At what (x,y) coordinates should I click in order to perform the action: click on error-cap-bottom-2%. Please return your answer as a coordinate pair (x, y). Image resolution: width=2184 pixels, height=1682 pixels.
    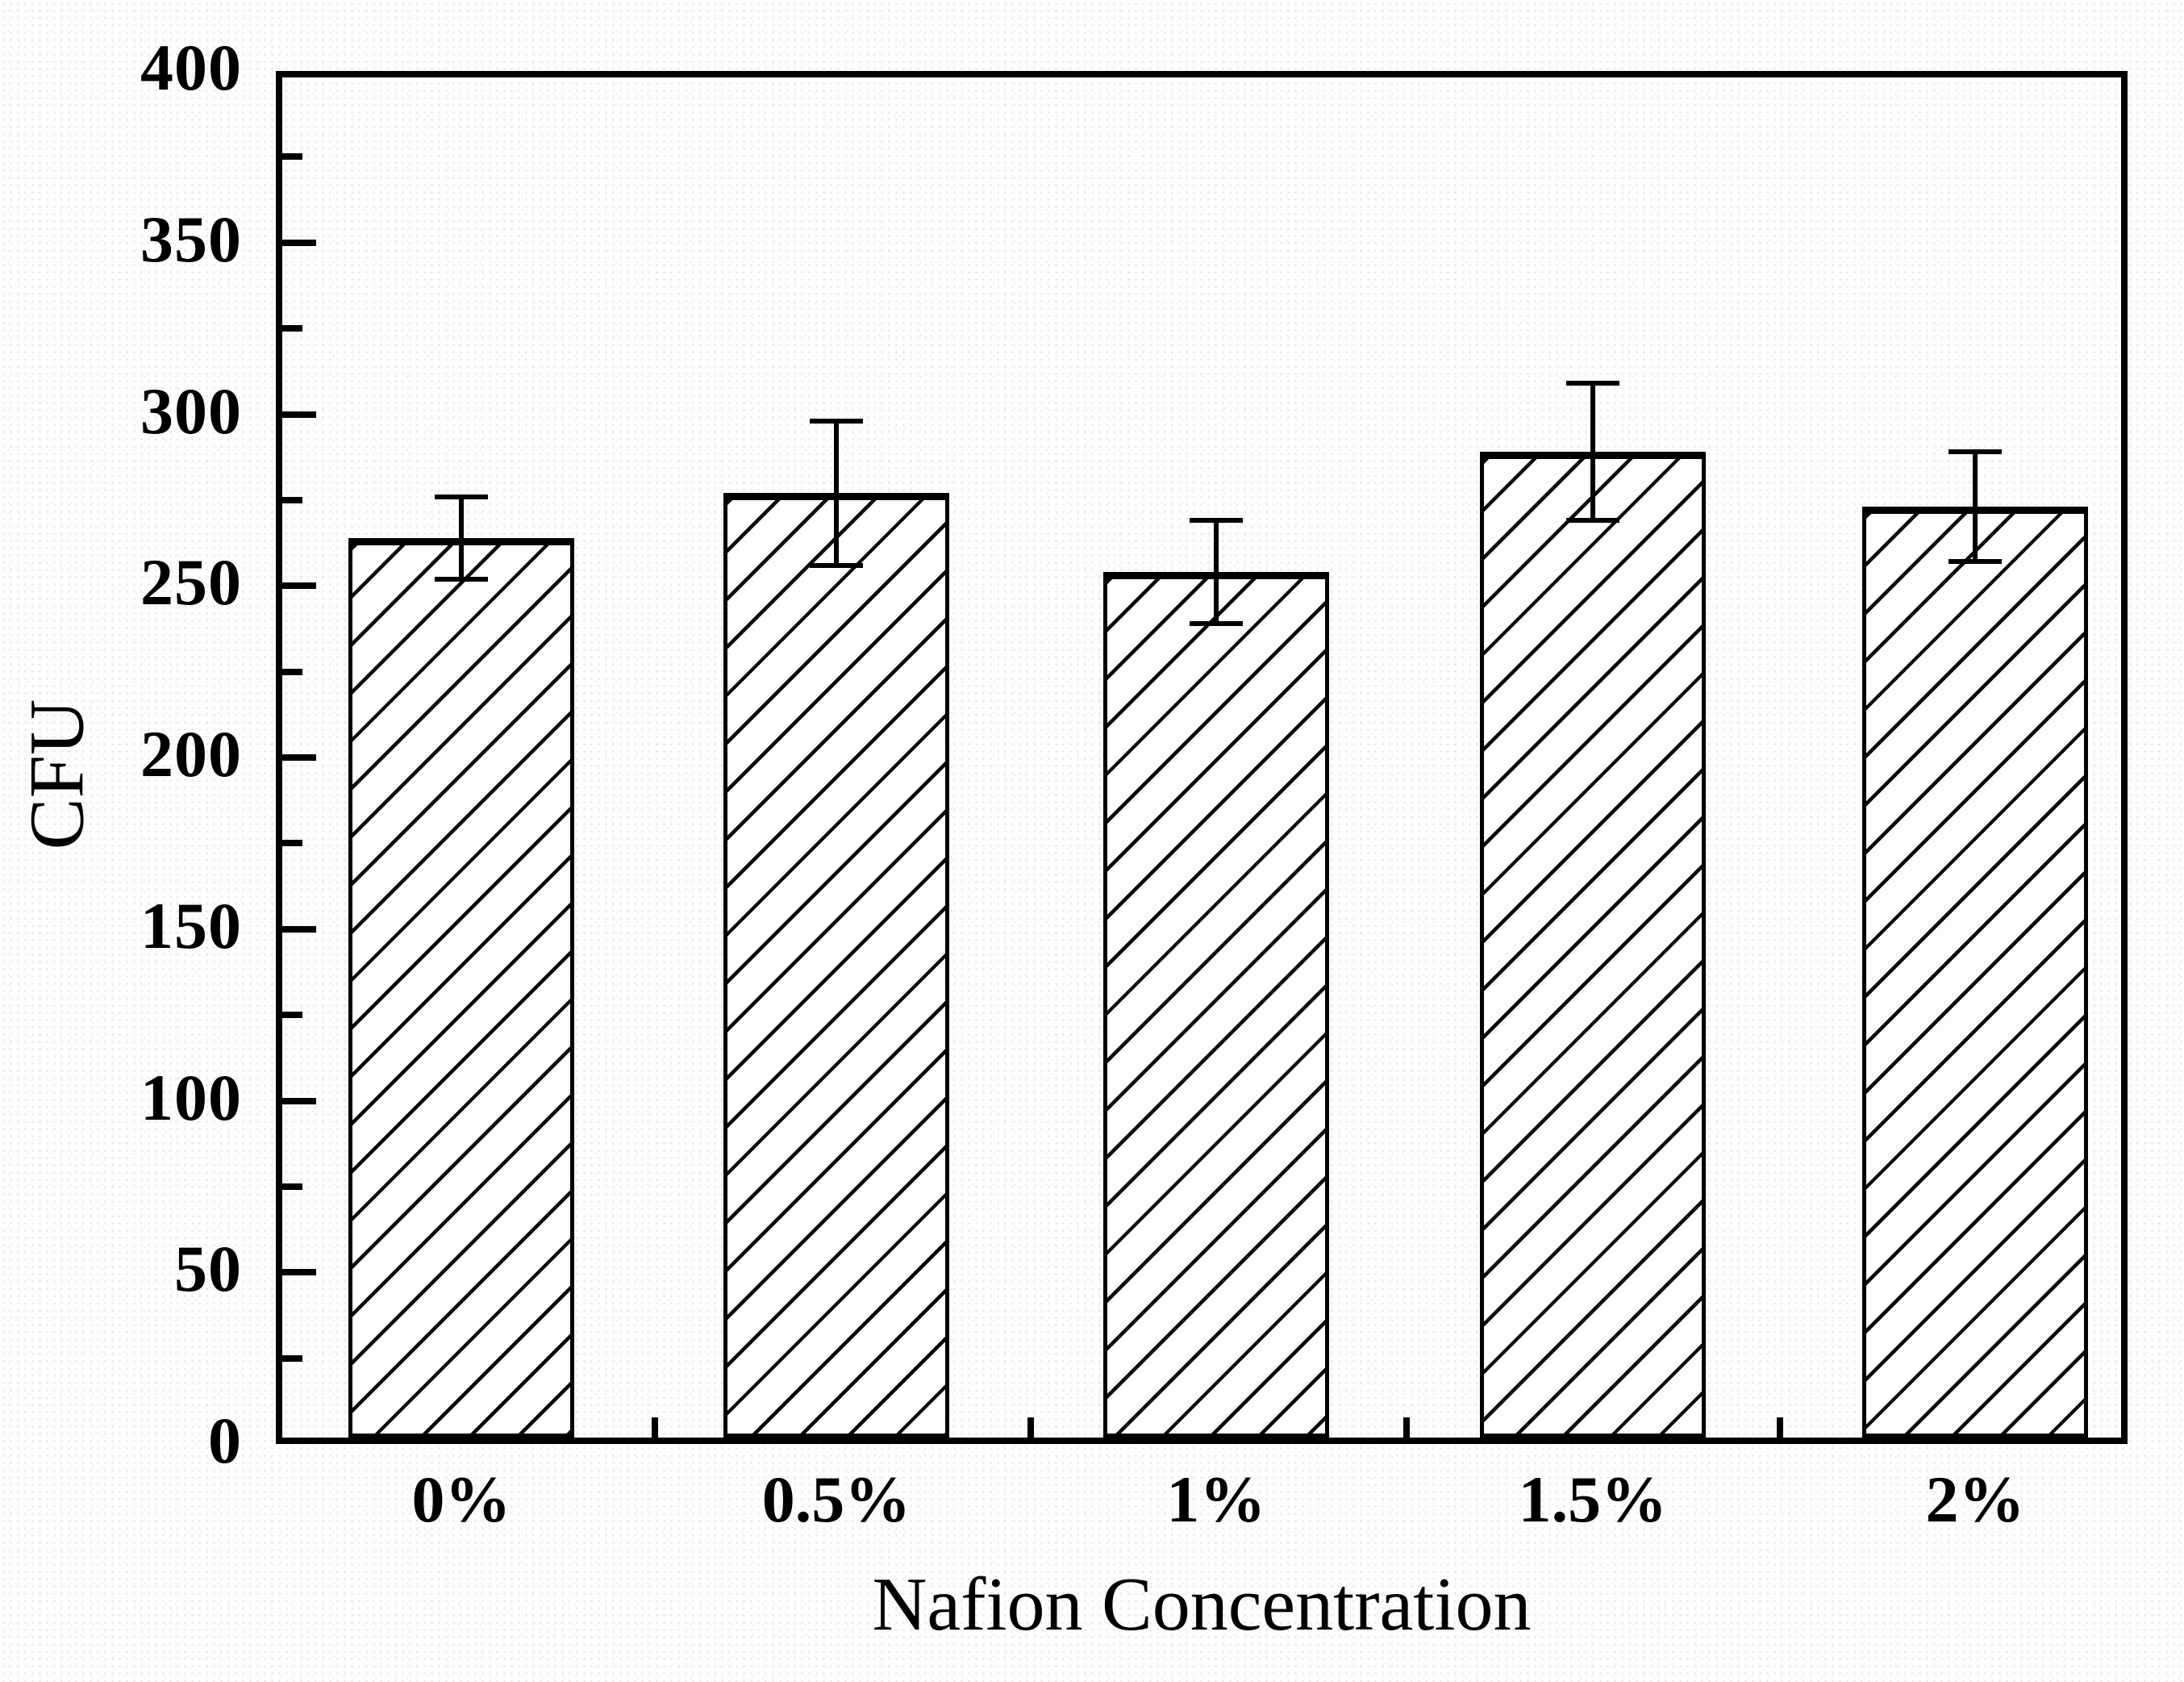
    Looking at the image, I should click on (1976, 562).